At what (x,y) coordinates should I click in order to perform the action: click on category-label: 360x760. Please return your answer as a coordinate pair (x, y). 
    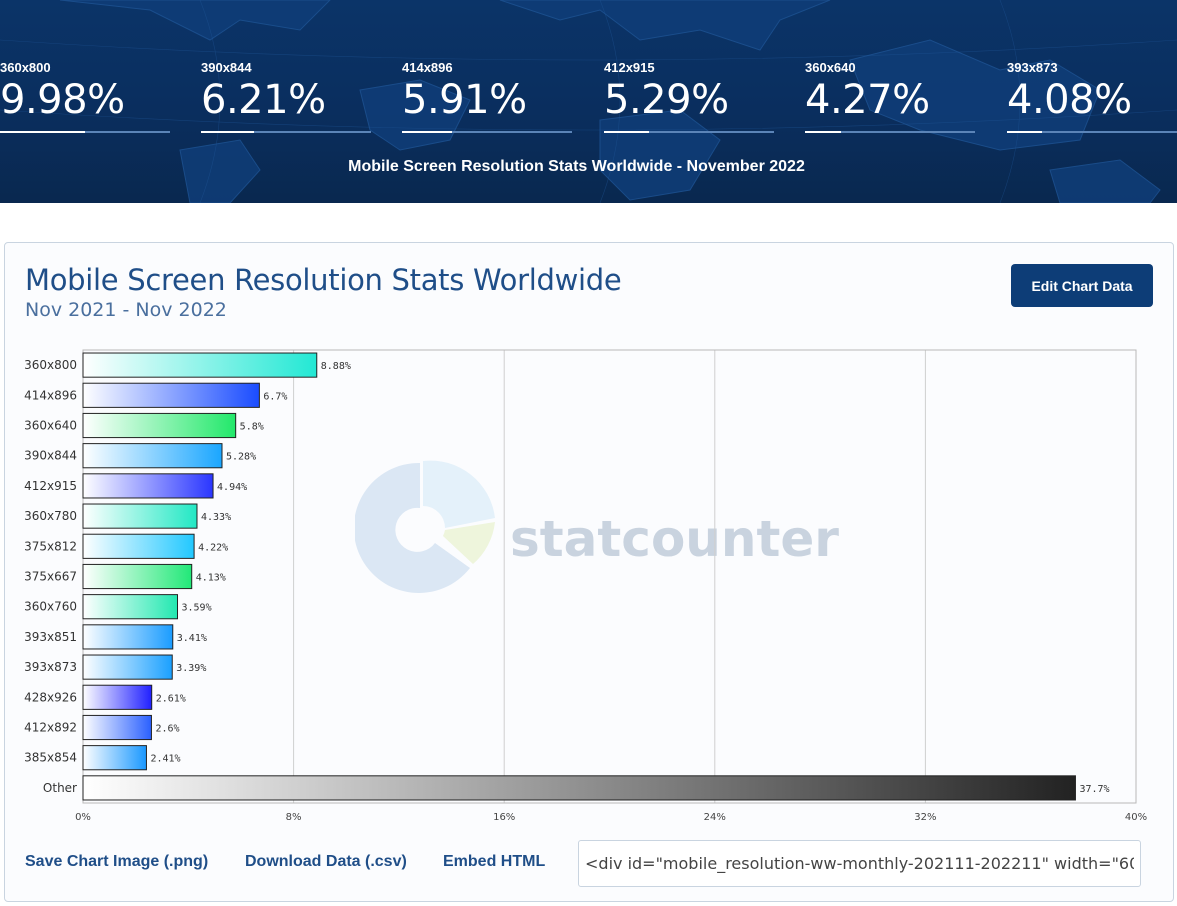
    Looking at the image, I should click on (50, 607).